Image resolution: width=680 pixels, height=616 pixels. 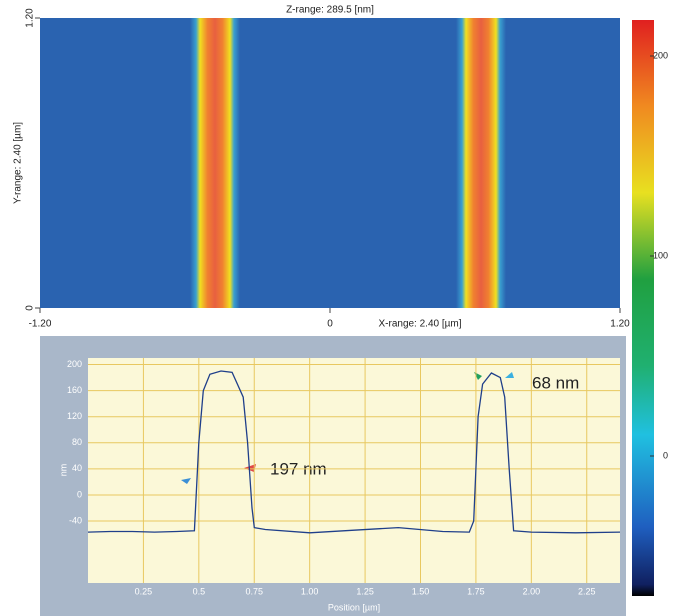 What do you see at coordinates (665, 455) in the screenshot?
I see `z-tick-label: 0` at bounding box center [665, 455].